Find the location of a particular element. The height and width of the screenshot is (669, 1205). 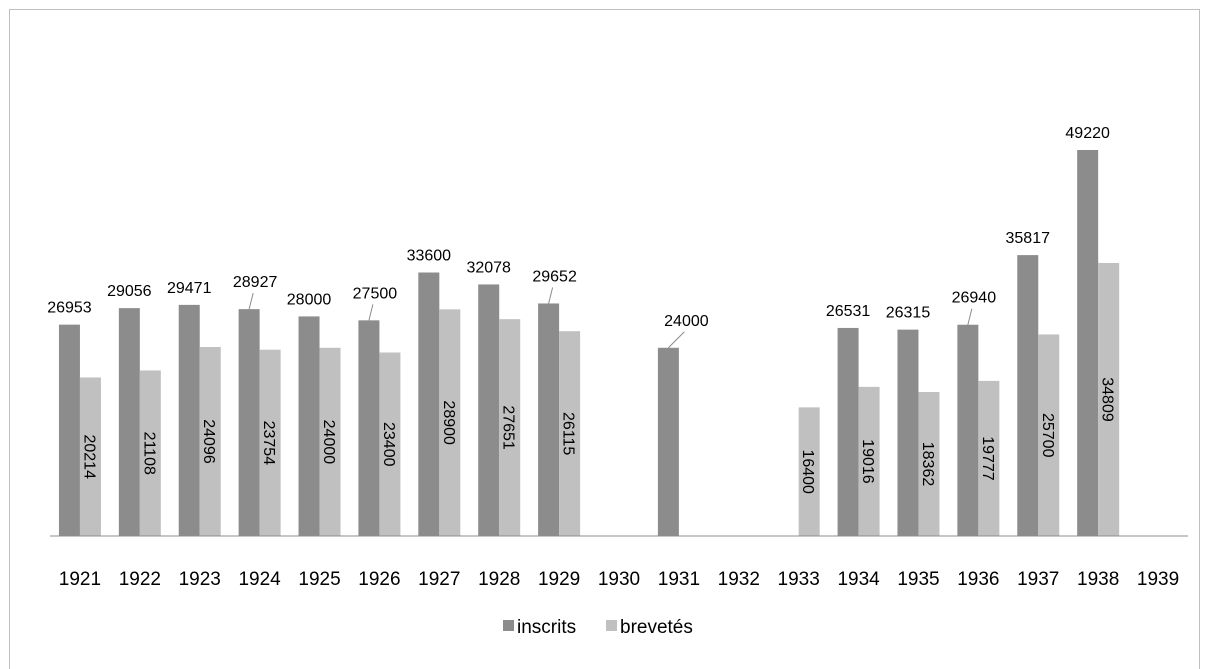

bar-brevetes-1933 is located at coordinates (809, 471).